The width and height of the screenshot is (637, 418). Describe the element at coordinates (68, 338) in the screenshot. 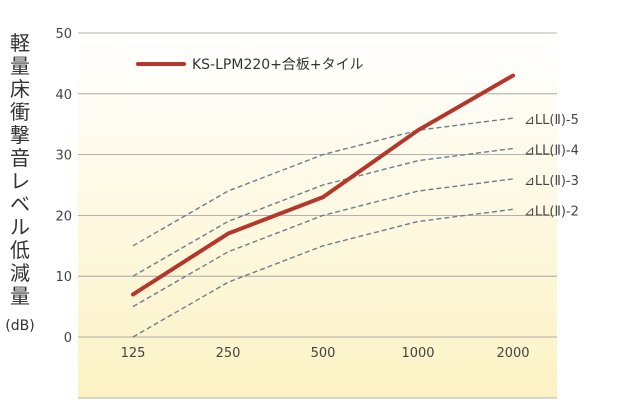

I see `y-tick-label: 0` at that location.